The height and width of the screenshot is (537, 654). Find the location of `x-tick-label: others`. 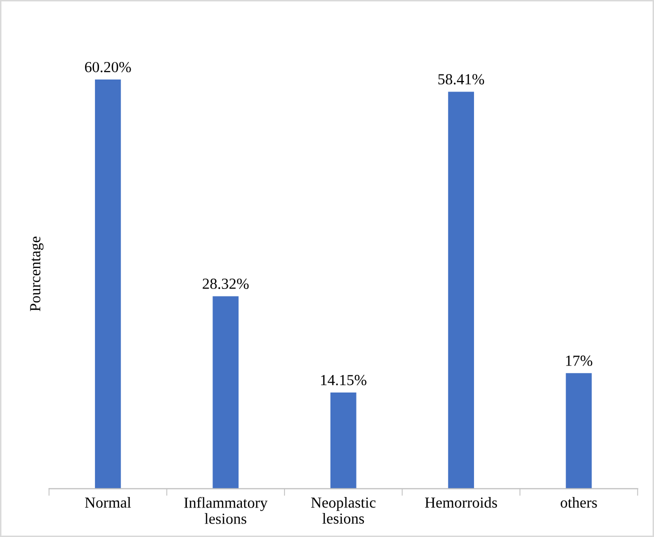

x-tick-label: others is located at coordinates (578, 502).